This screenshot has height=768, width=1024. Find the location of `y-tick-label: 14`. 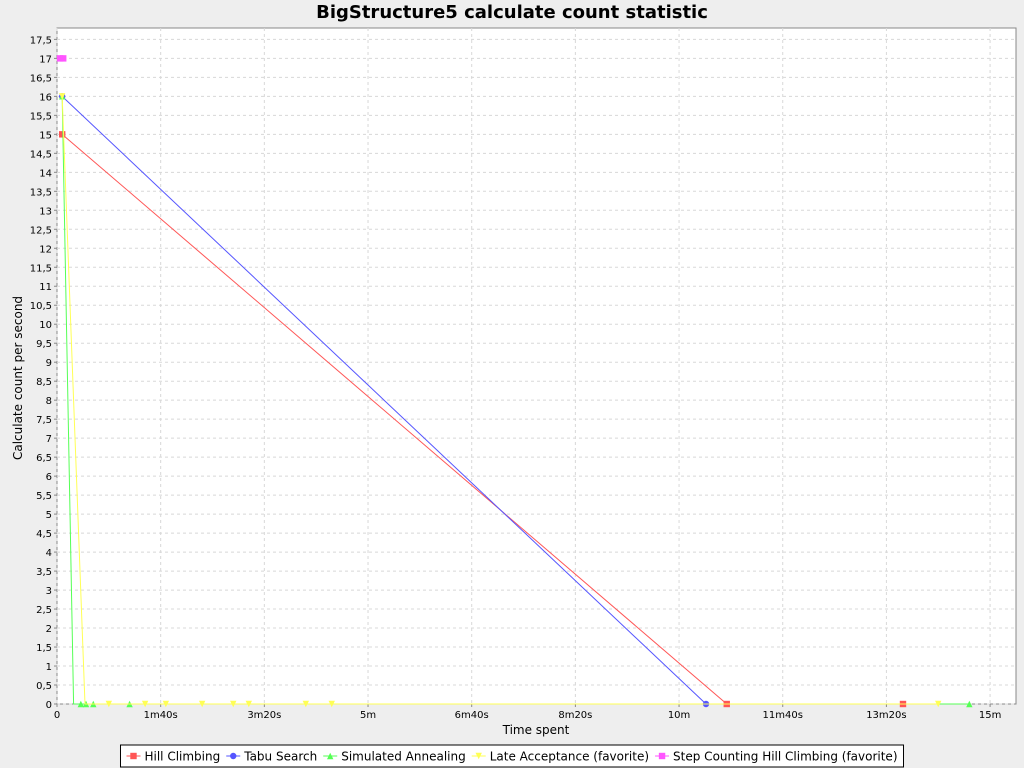

y-tick-label: 14 is located at coordinates (45, 173).